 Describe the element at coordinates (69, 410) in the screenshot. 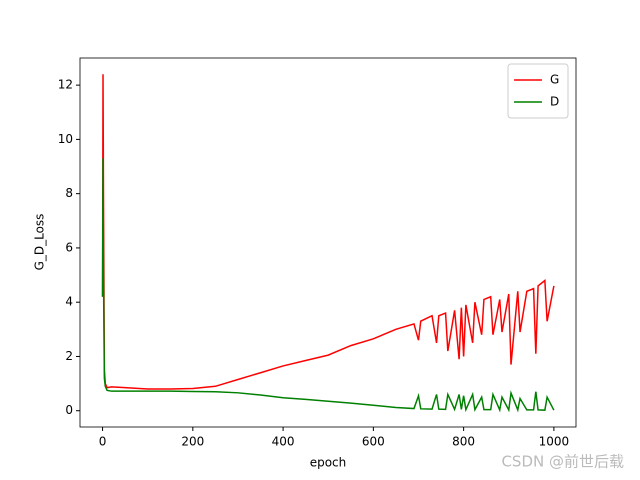

I see `y-tick-label: 0` at that location.